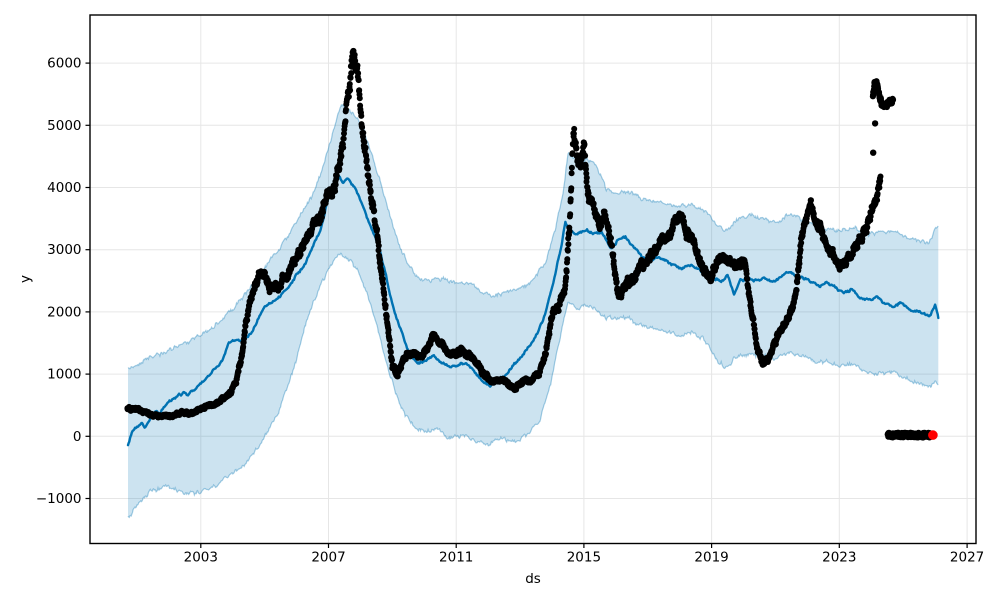  I want to click on last-observation-dot, so click(933, 435).